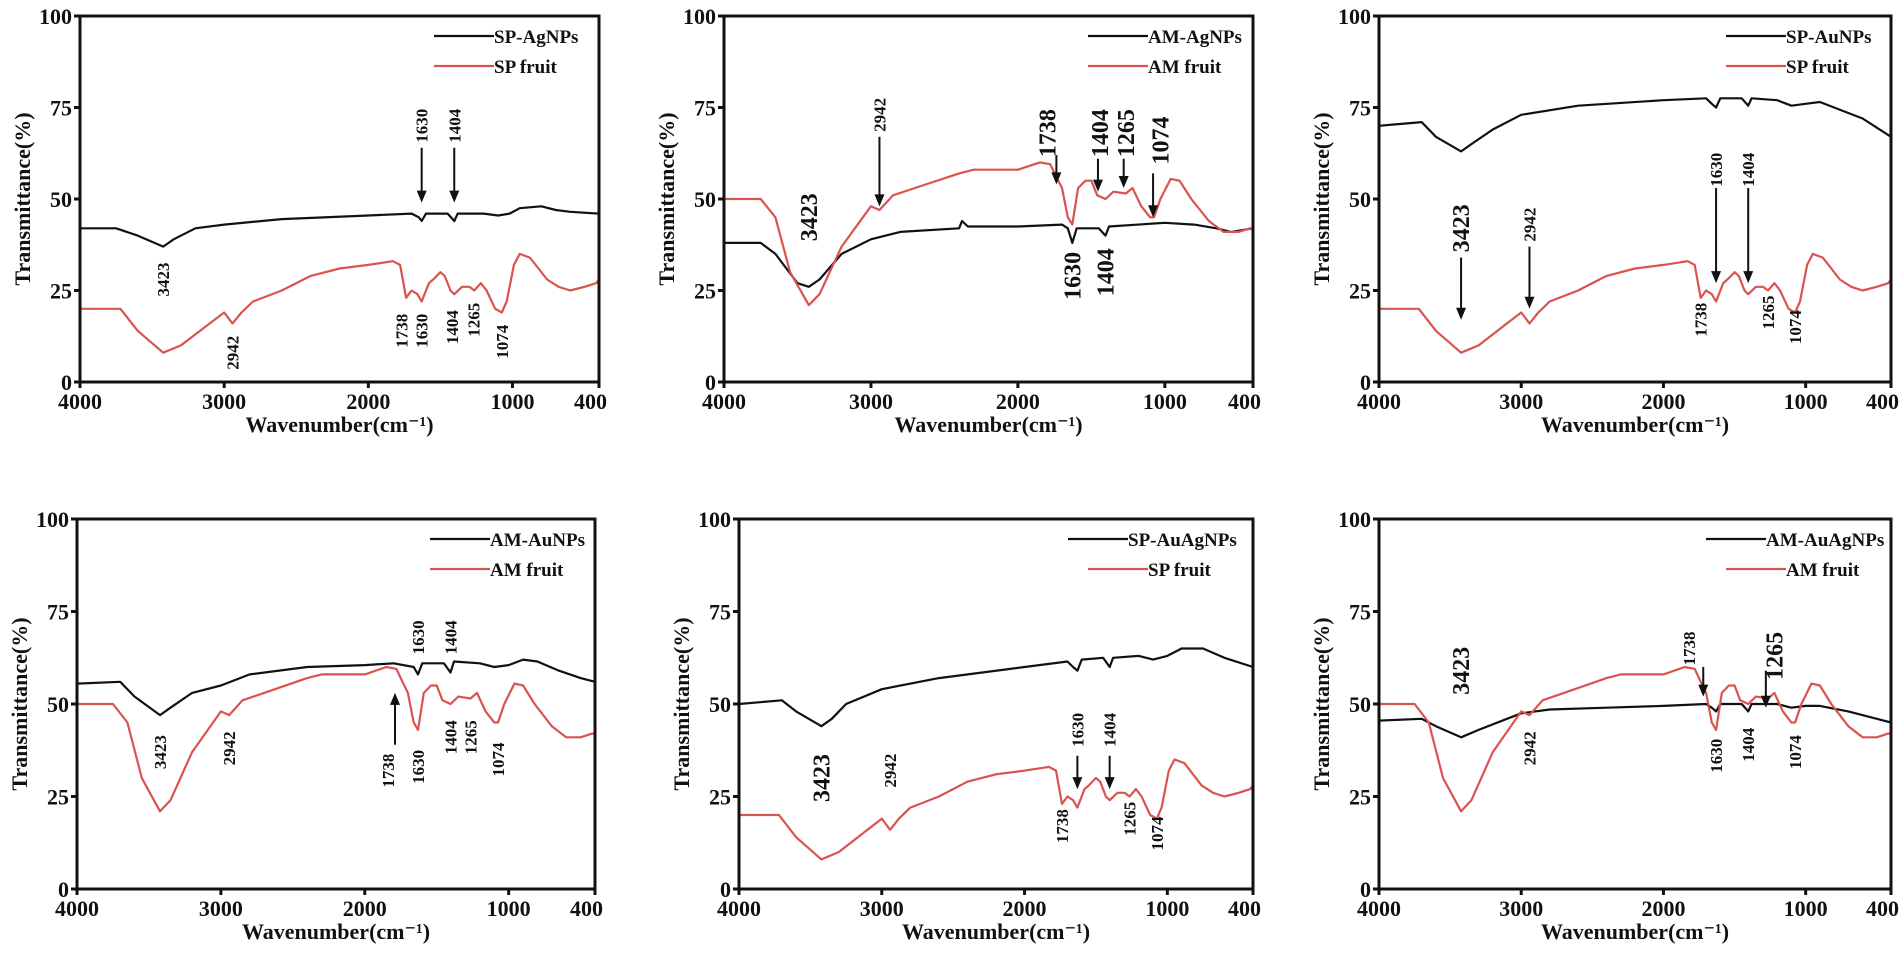 This screenshot has height=959, width=1900. I want to click on series-line-sp-aunps, so click(1635, 125).